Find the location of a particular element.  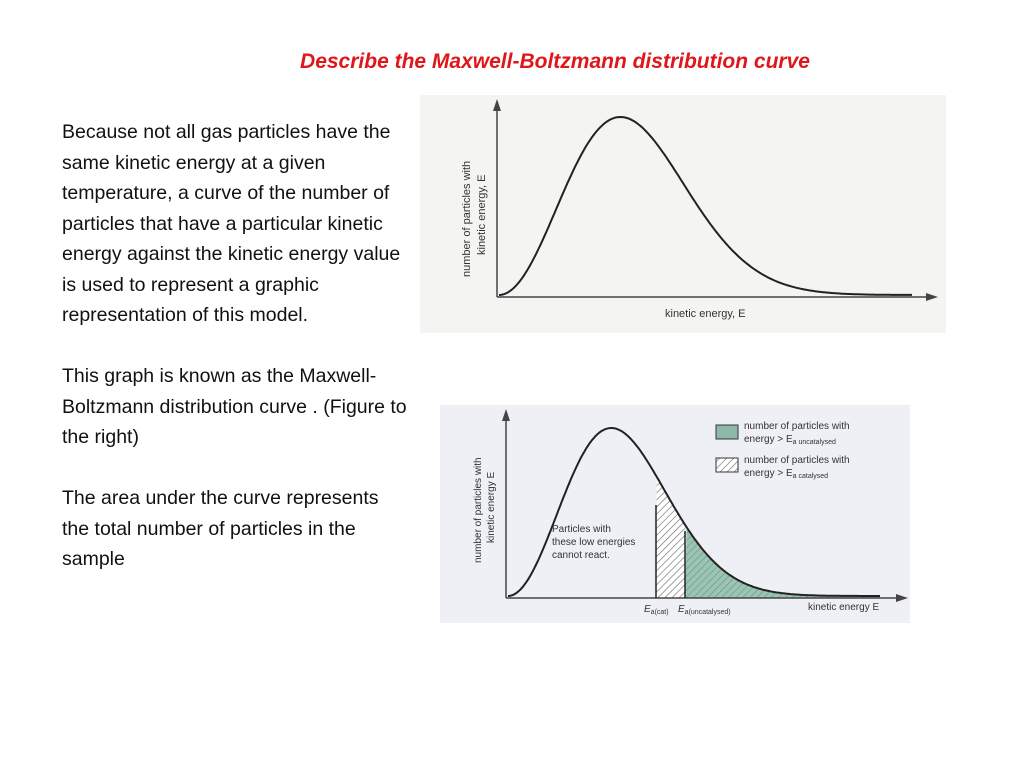

legend-cat-line1: number of particles with is located at coordinates (797, 460).